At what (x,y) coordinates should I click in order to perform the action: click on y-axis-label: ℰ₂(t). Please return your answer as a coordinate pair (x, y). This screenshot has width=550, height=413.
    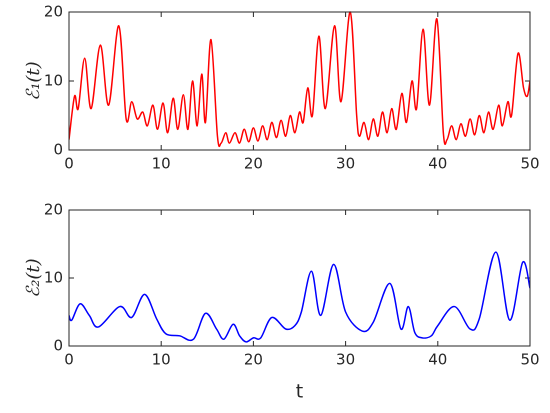
    Looking at the image, I should click on (33, 277).